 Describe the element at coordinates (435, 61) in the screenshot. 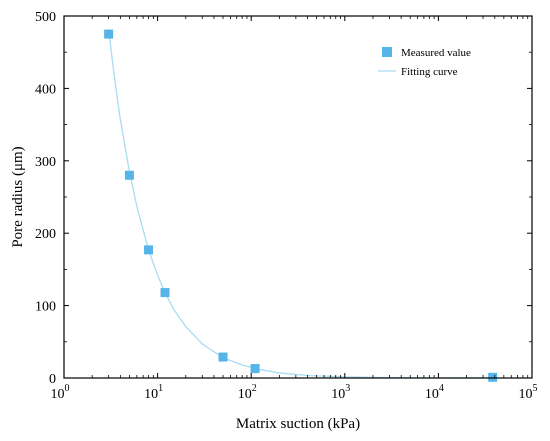

I see `legend: Measured value Fitting curve` at that location.